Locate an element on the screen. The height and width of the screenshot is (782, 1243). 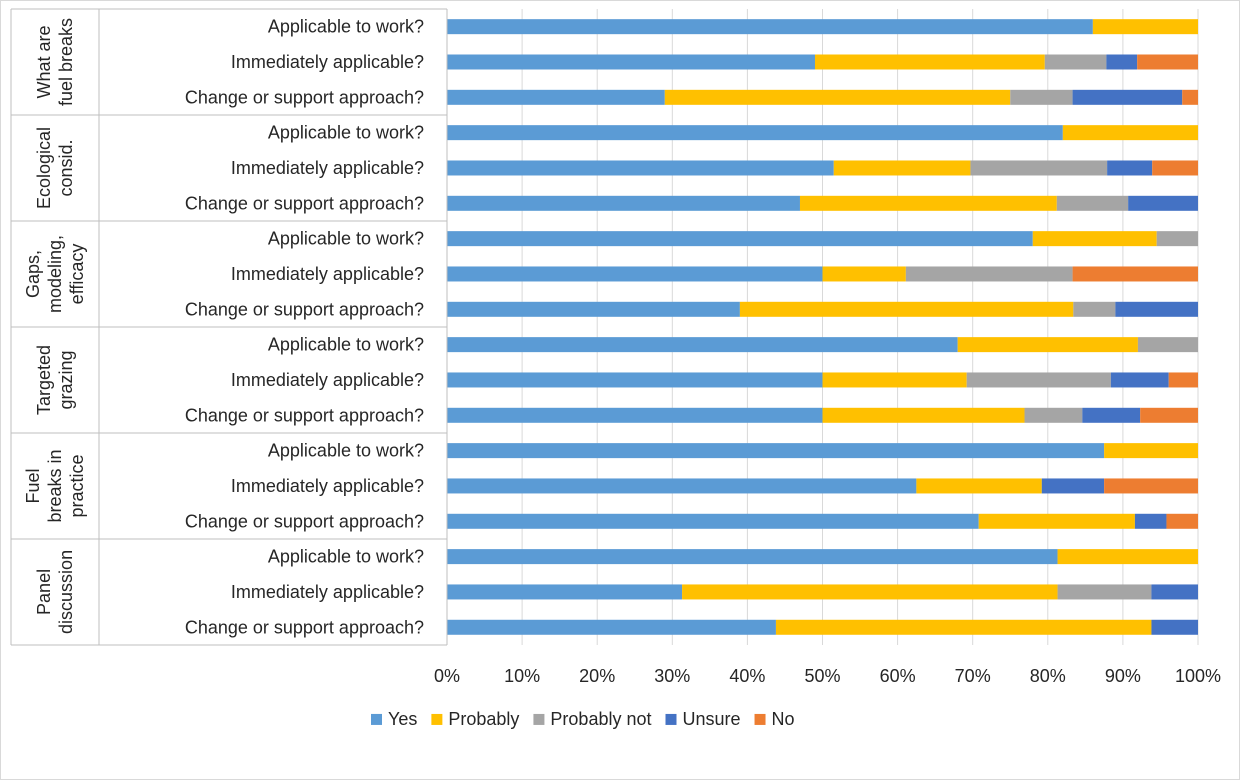
group-label: Targeted grazing is located at coordinates (55, 380).